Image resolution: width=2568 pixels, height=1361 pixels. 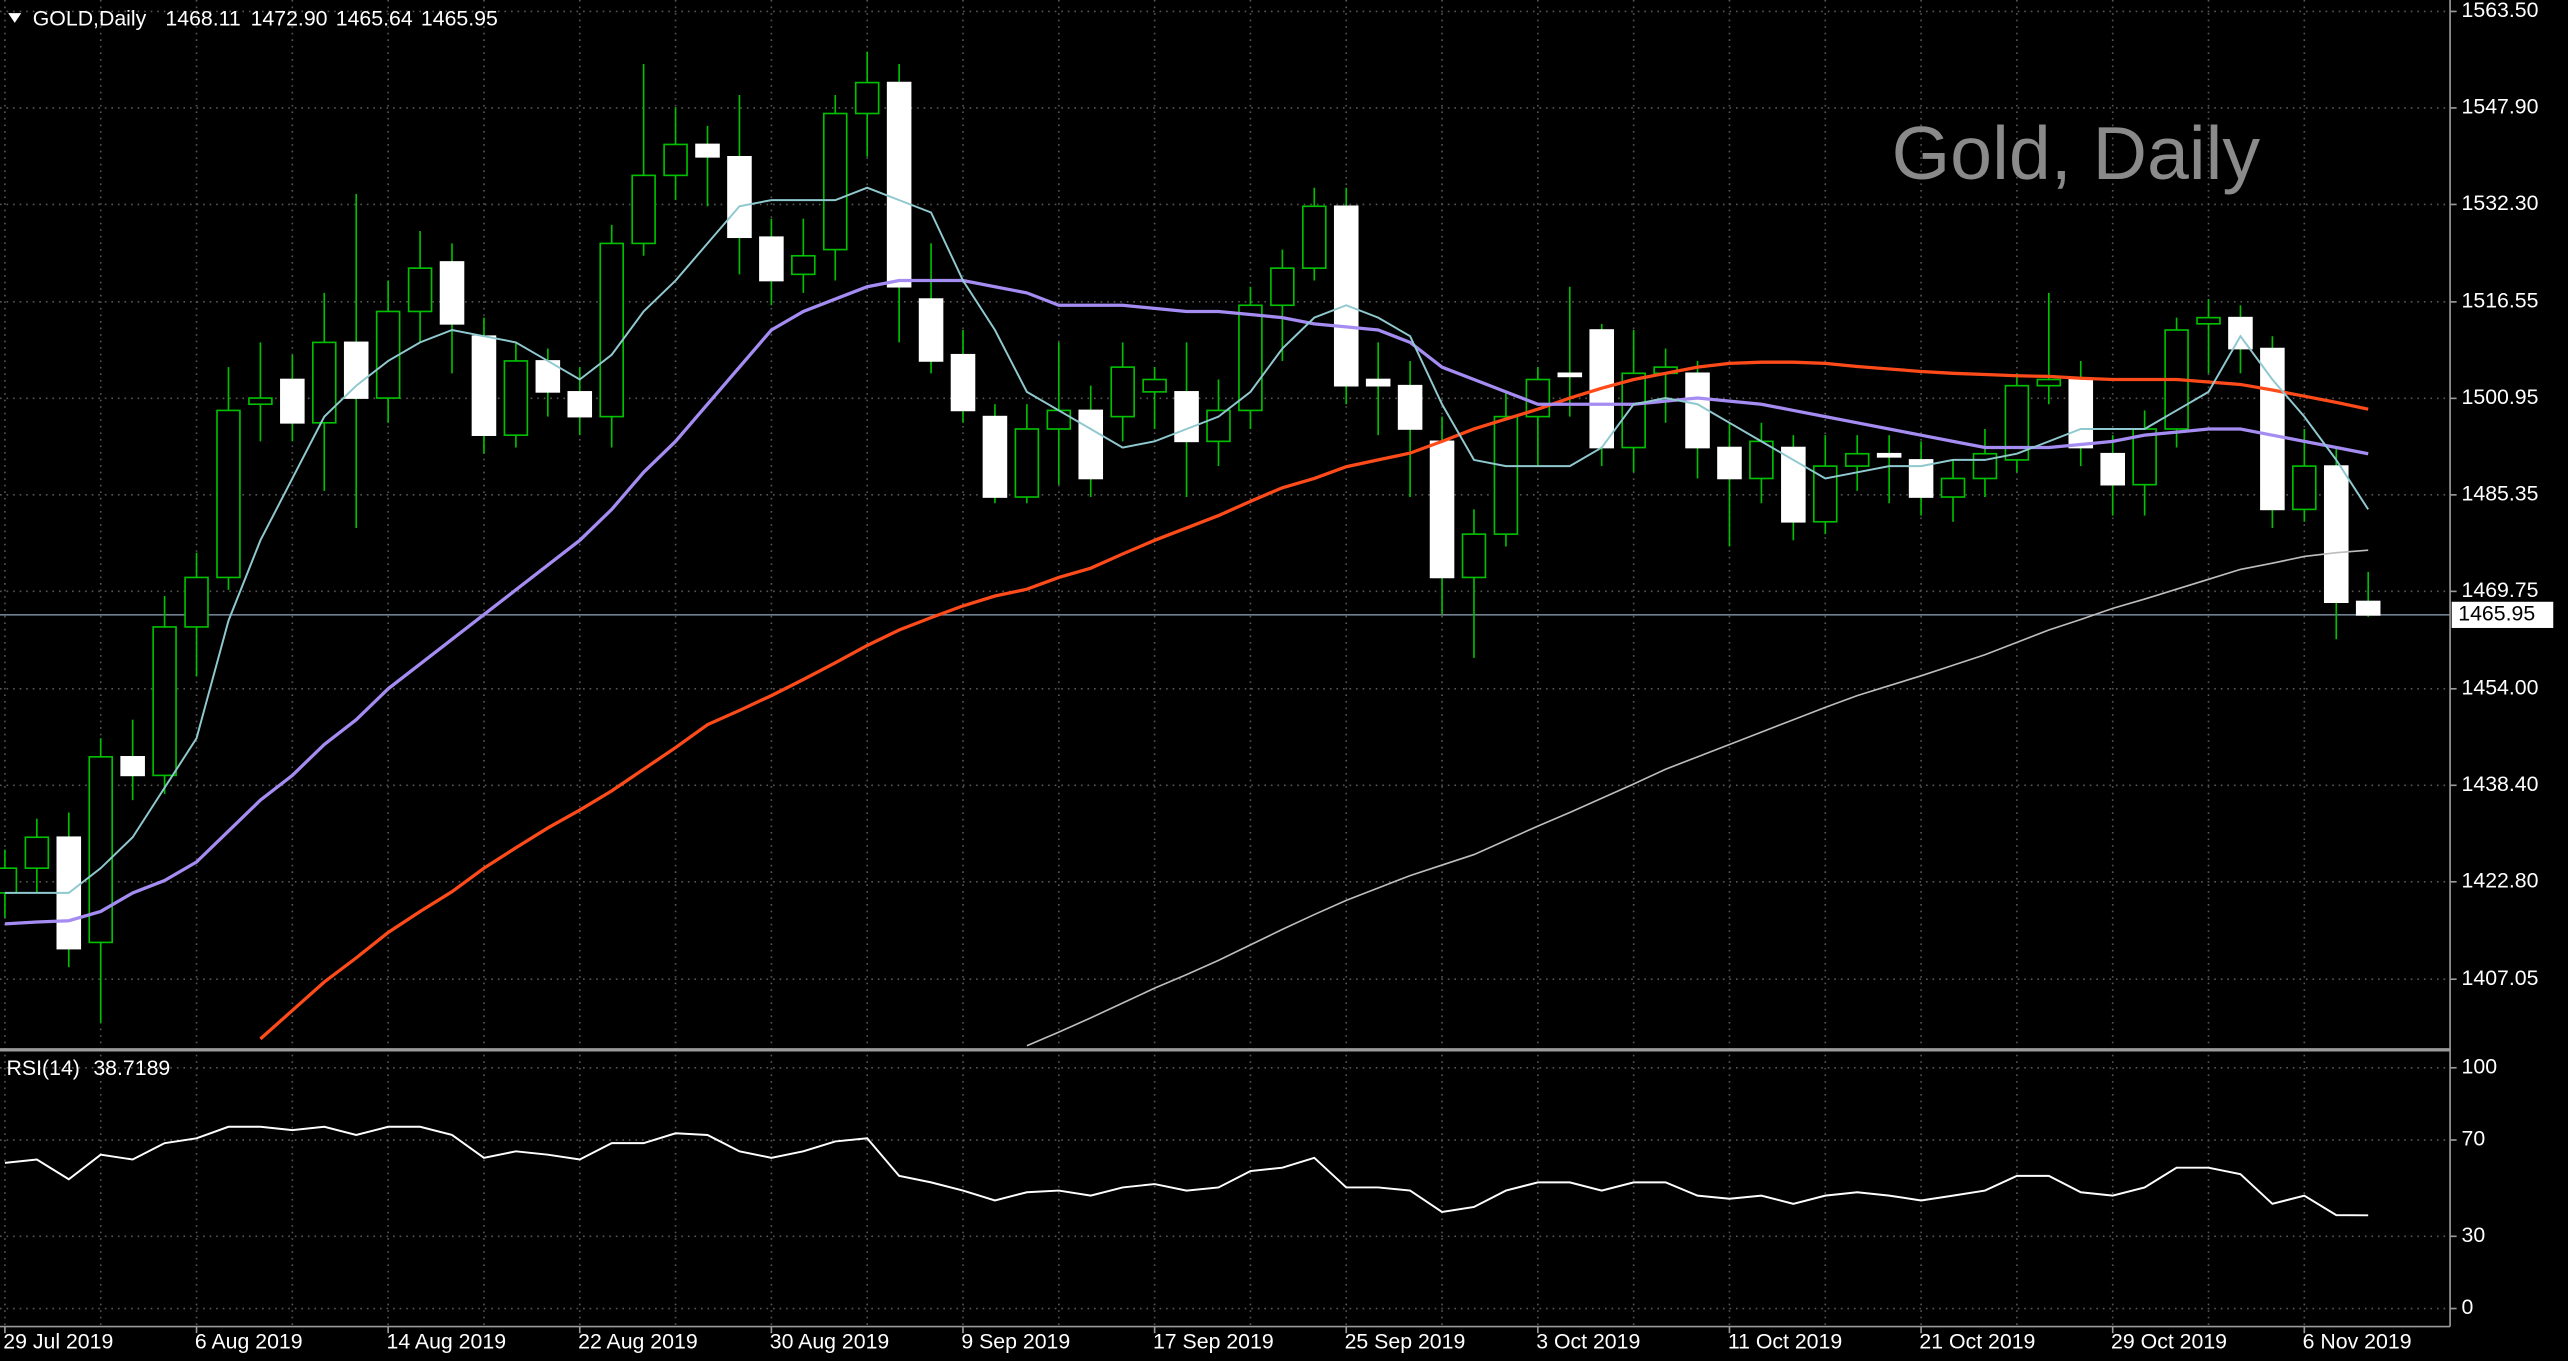 What do you see at coordinates (249, 1342) in the screenshot?
I see `x-tick-label: 6 Aug 2019` at bounding box center [249, 1342].